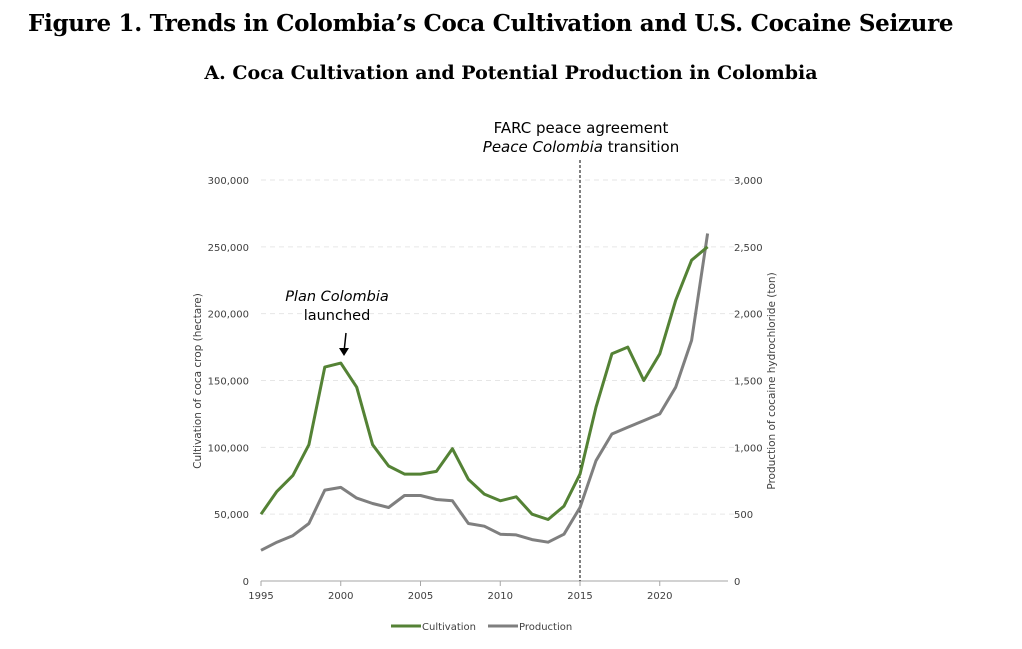 The height and width of the screenshot is (649, 1022). I want to click on x-tick-label: 1995, so click(260, 596).